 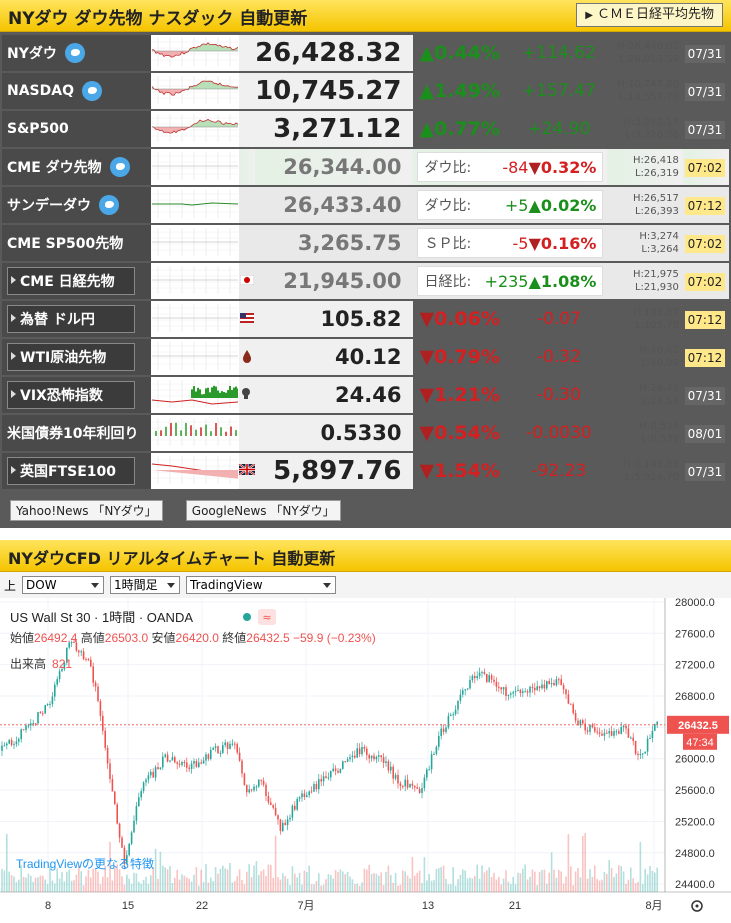 What do you see at coordinates (651, 471) in the screenshot?
I see `high-low: H:6,145.83 L:5,924.70` at bounding box center [651, 471].